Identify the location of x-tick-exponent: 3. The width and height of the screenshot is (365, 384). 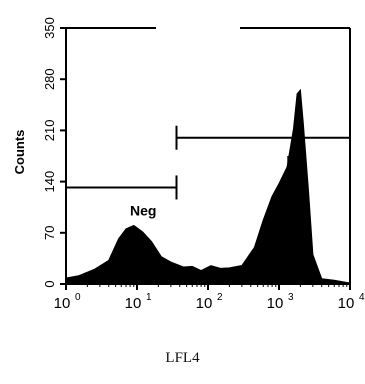
(291, 297).